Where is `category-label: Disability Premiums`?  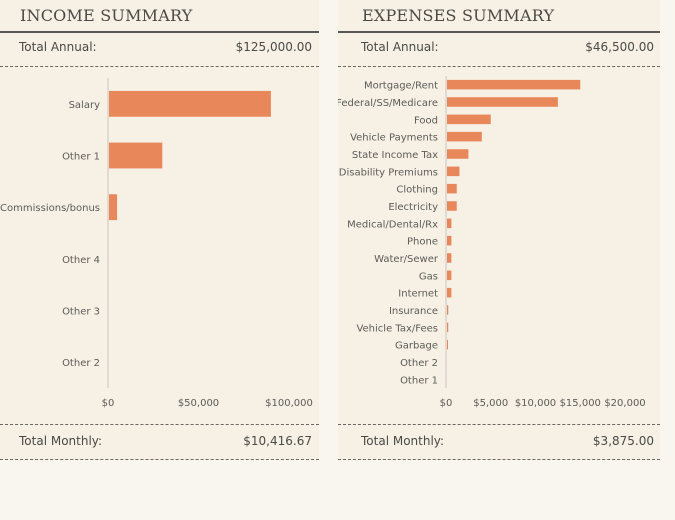 category-label: Disability Premiums is located at coordinates (388, 172).